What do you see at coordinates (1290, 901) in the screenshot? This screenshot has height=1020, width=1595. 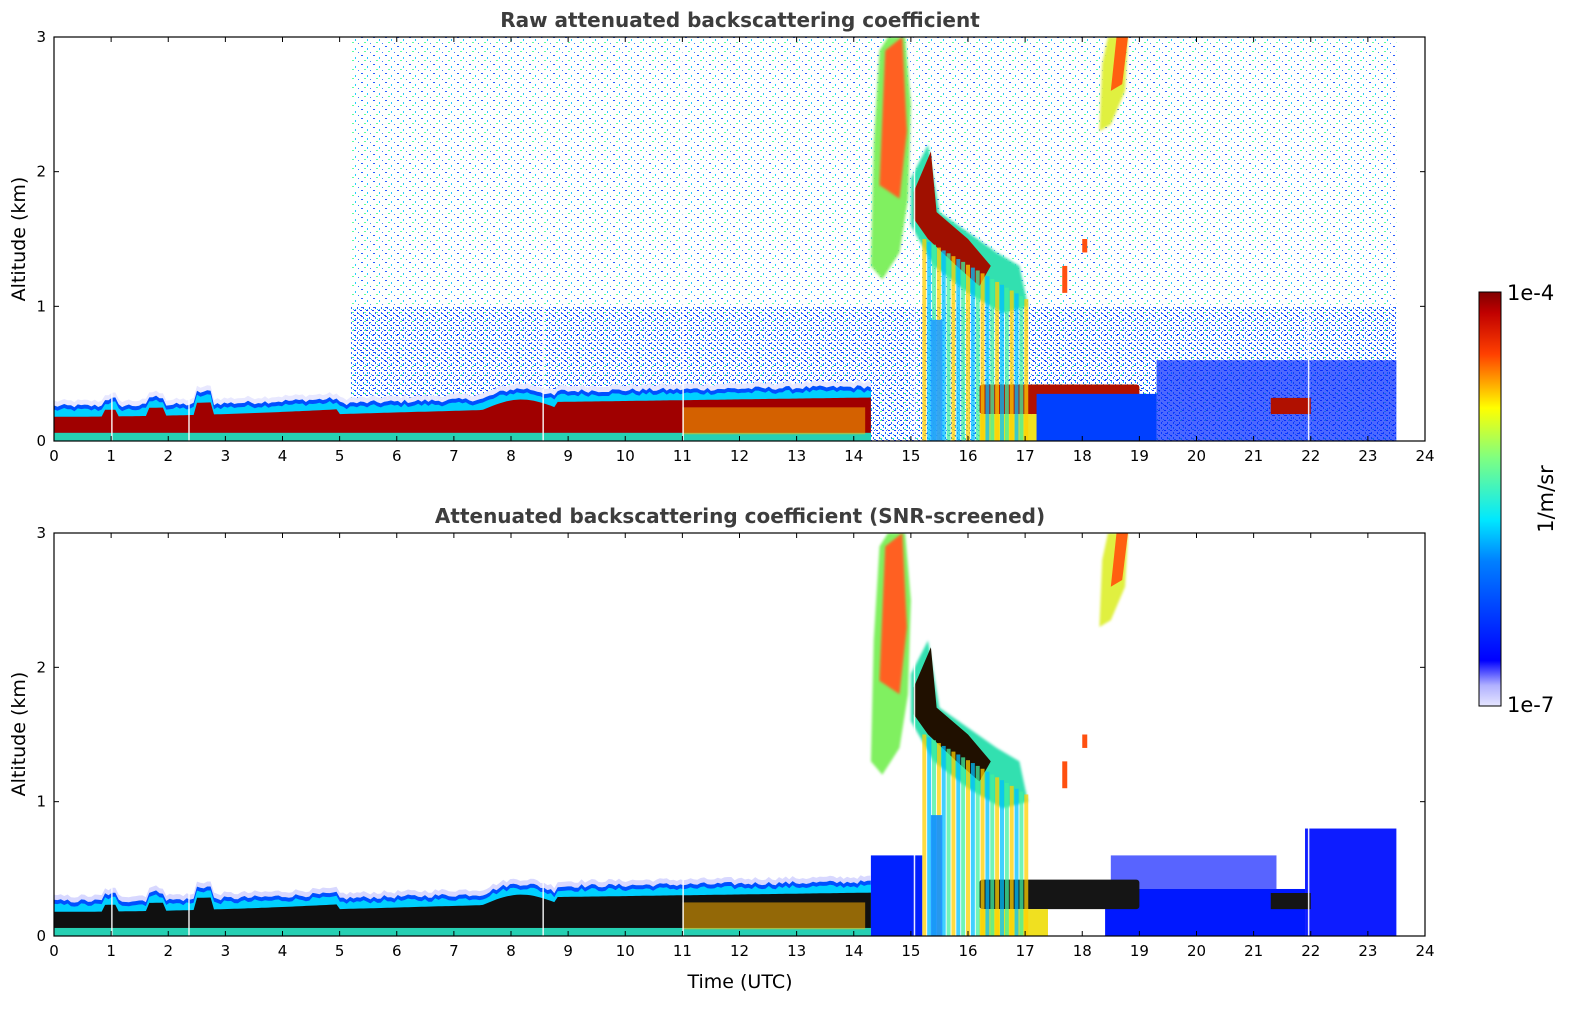 I see `late-aerosol-patch` at bounding box center [1290, 901].